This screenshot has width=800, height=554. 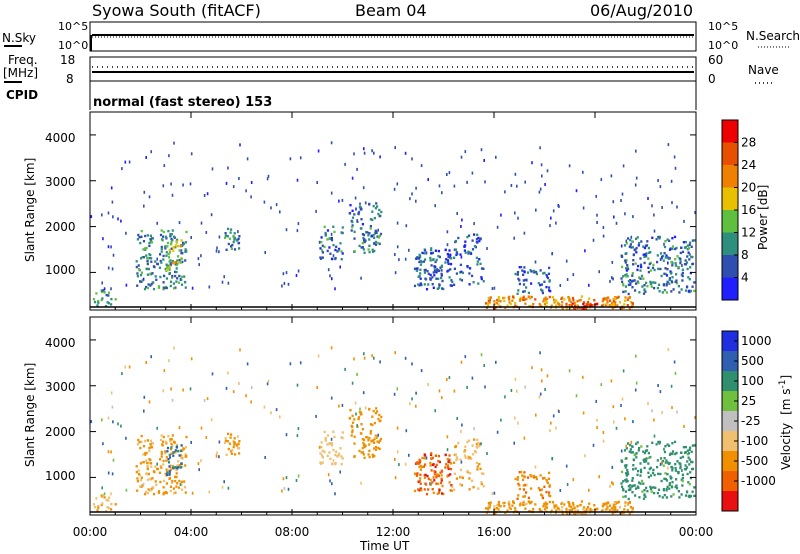 What do you see at coordinates (730, 421) in the screenshot?
I see `colorbar-segment` at bounding box center [730, 421].